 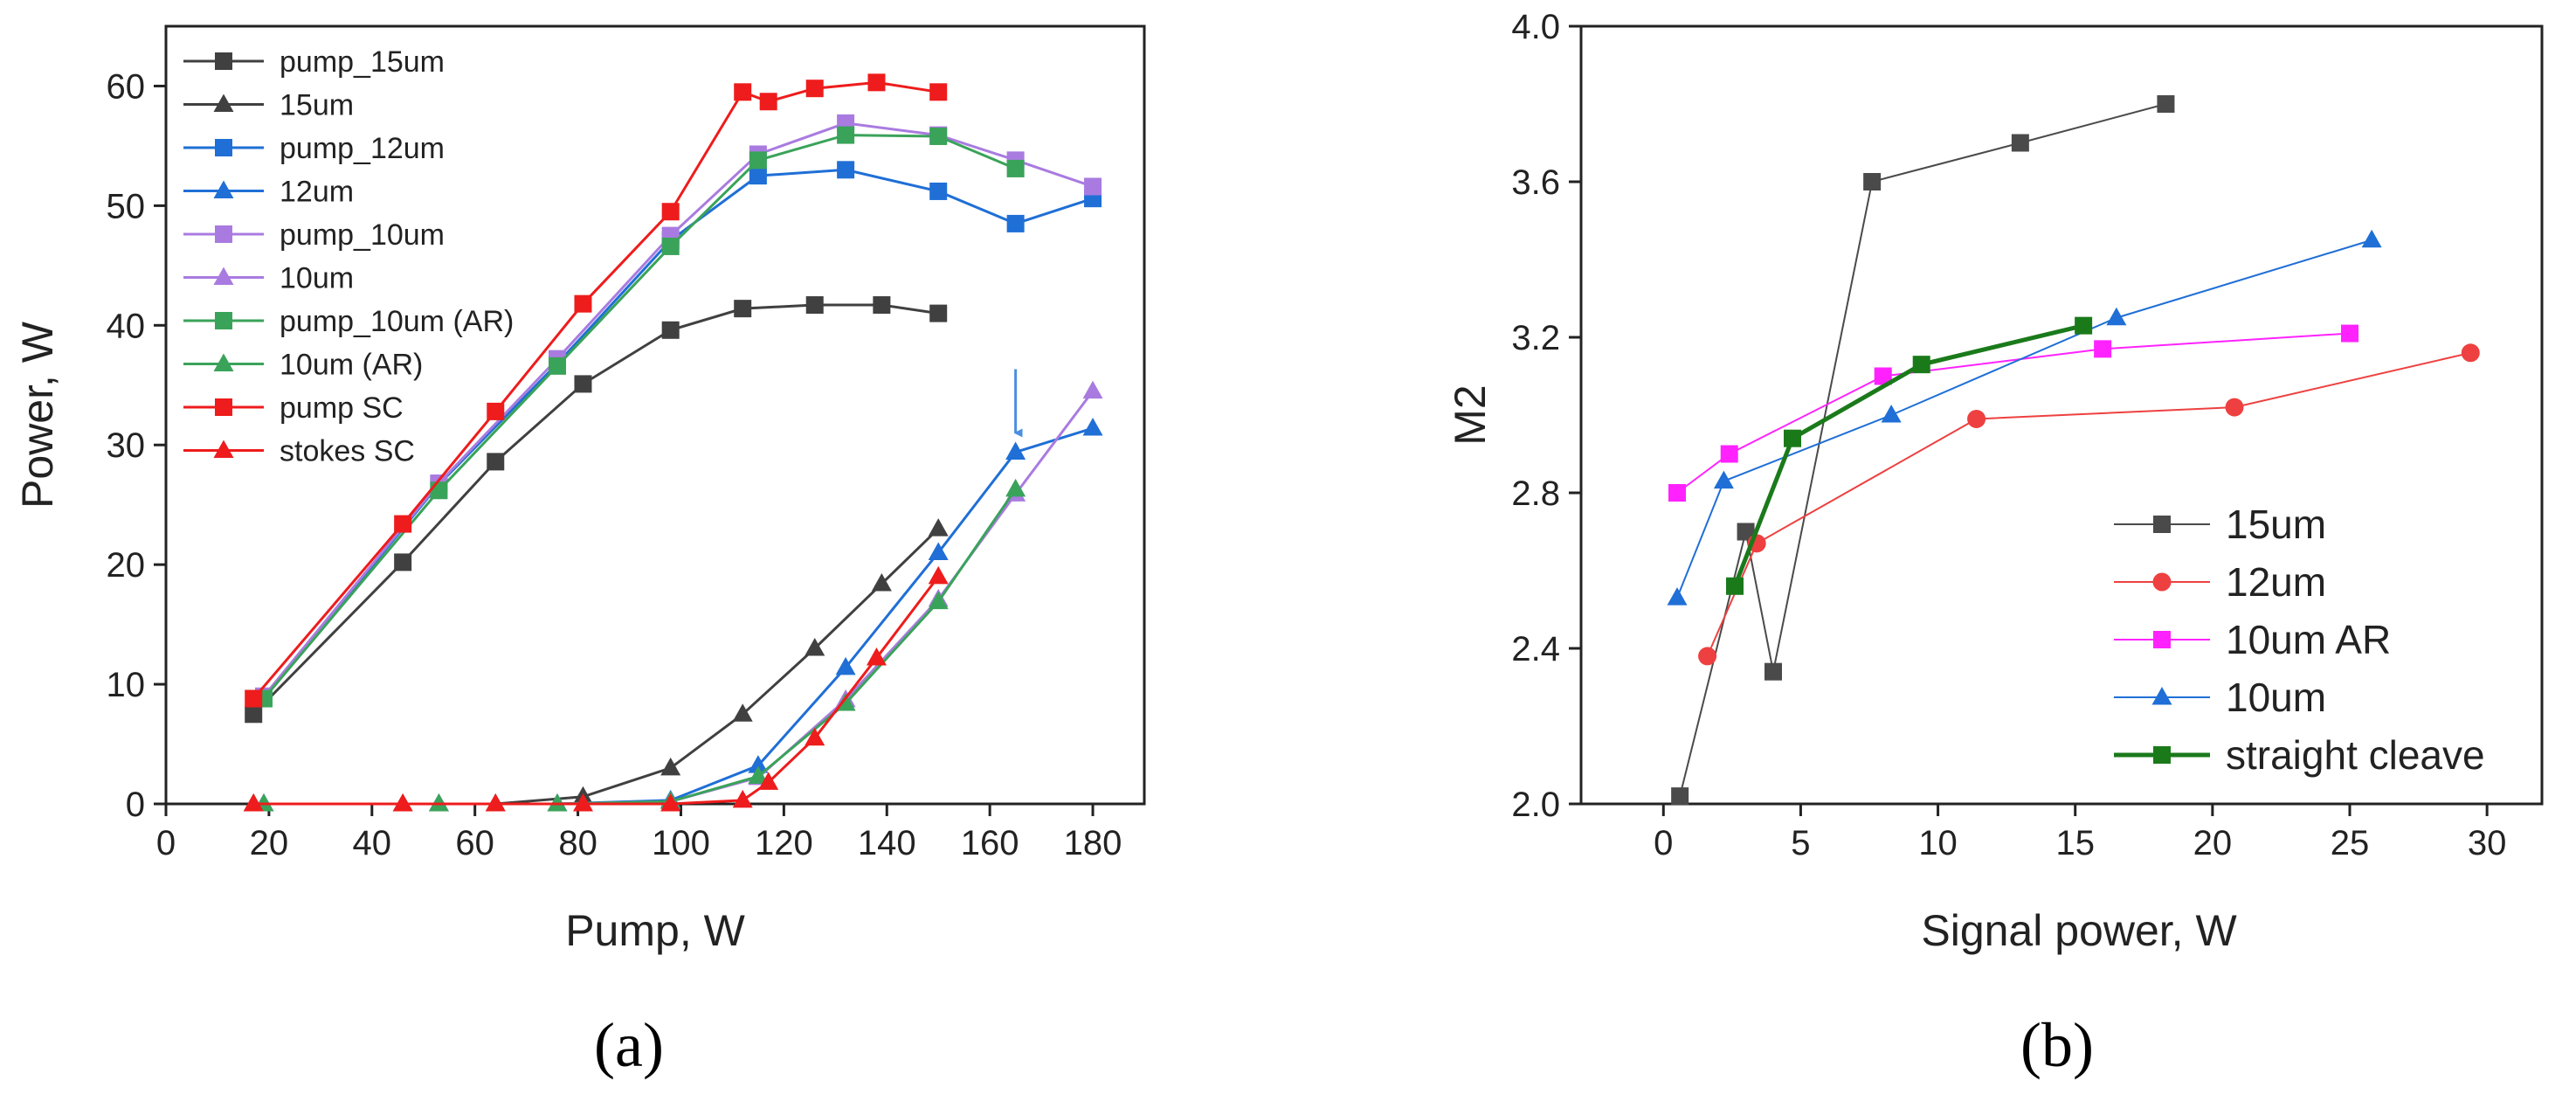 What do you see at coordinates (577, 843) in the screenshot?
I see `x-tick-label: 80` at bounding box center [577, 843].